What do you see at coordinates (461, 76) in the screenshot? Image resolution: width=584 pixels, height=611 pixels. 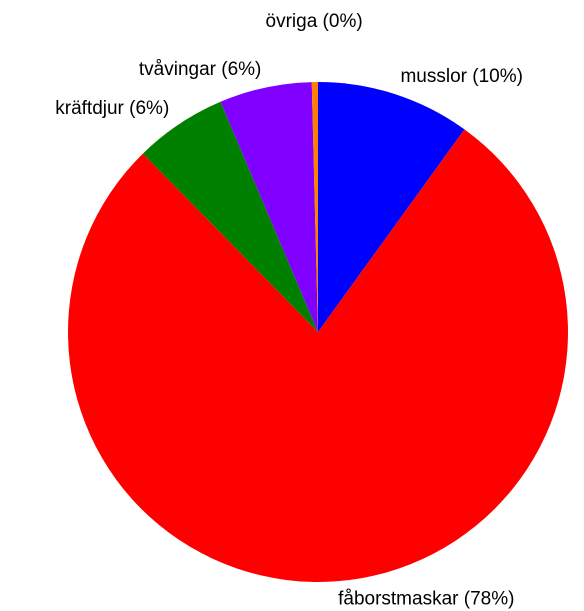 I see `slice-label: musslor (10%)` at bounding box center [461, 76].